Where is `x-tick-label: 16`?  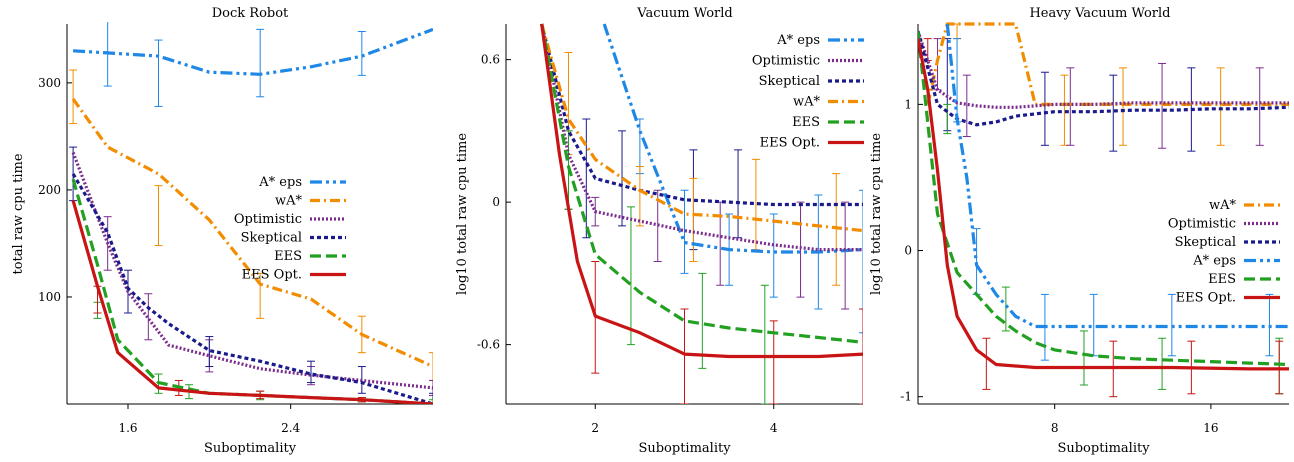
x-tick-label: 16 is located at coordinates (1210, 428).